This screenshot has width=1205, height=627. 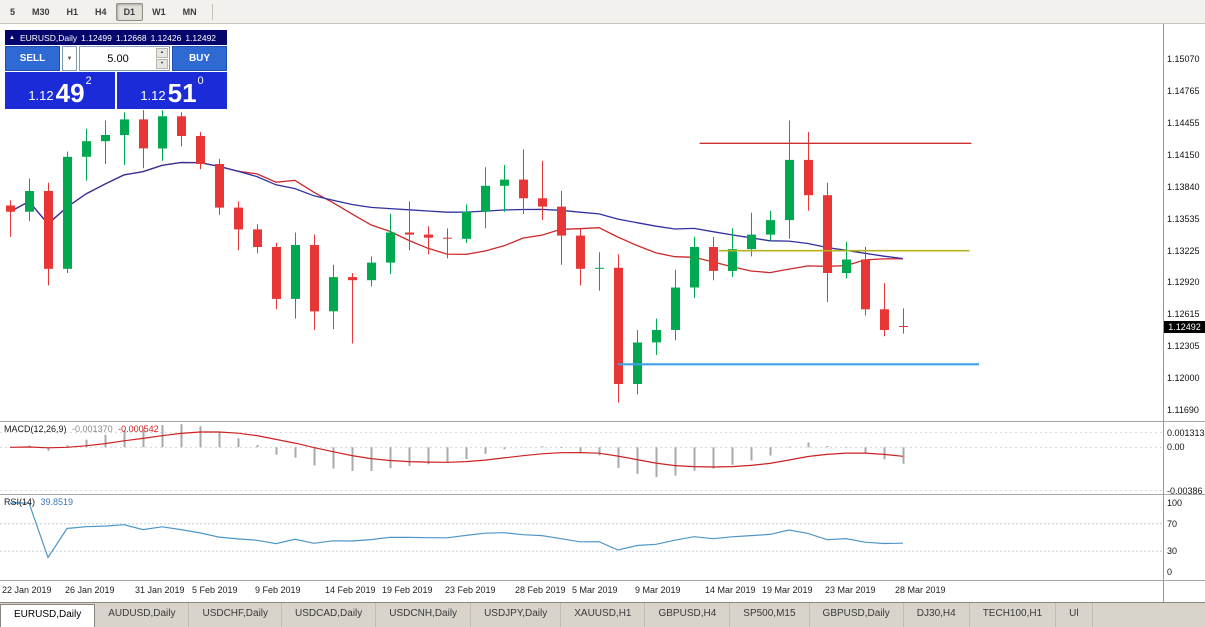 What do you see at coordinates (658, 590) in the screenshot?
I see `date-axis-label: 9 Mar 2019` at bounding box center [658, 590].